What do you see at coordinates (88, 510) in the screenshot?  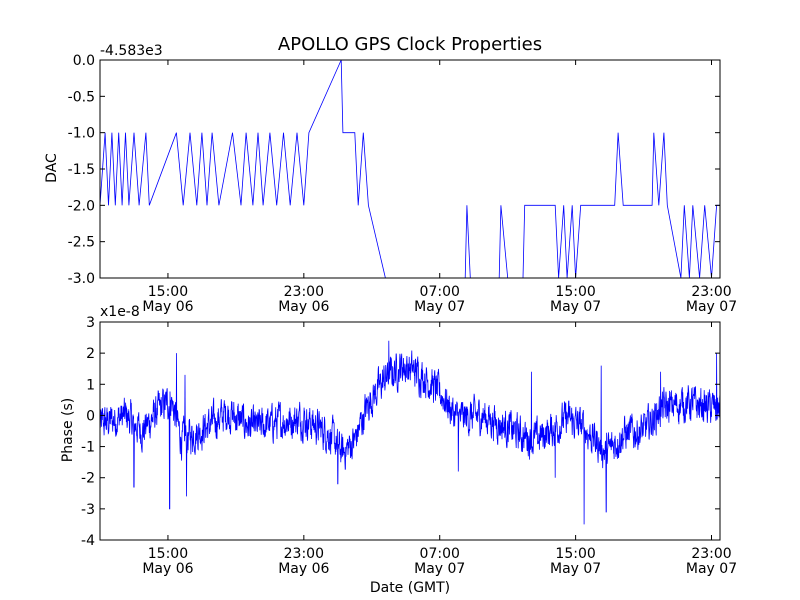 I see `y-tick-label: -3` at bounding box center [88, 510].